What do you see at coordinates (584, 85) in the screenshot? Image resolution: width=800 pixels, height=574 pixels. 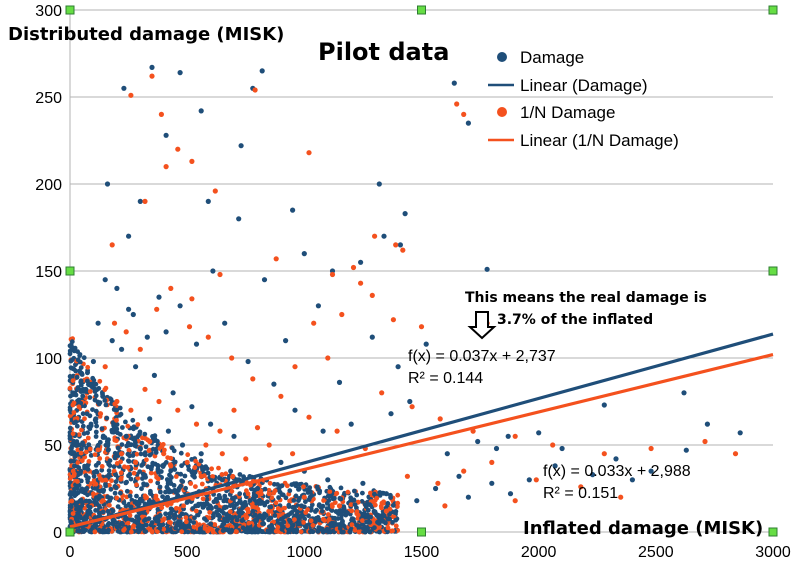 I see `legend-label-linear-damage: Linear (Damage)` at bounding box center [584, 85].